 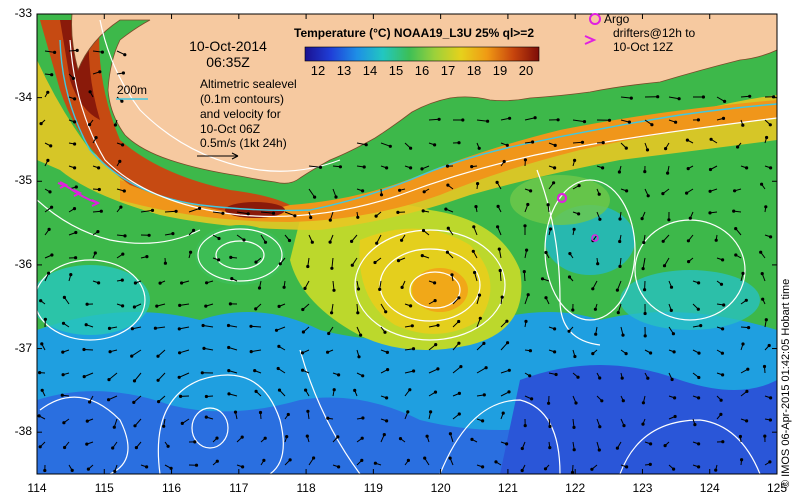 I want to click on velocity-scale-label: 0.5m/s (1kt 24h), so click(x=243, y=143).